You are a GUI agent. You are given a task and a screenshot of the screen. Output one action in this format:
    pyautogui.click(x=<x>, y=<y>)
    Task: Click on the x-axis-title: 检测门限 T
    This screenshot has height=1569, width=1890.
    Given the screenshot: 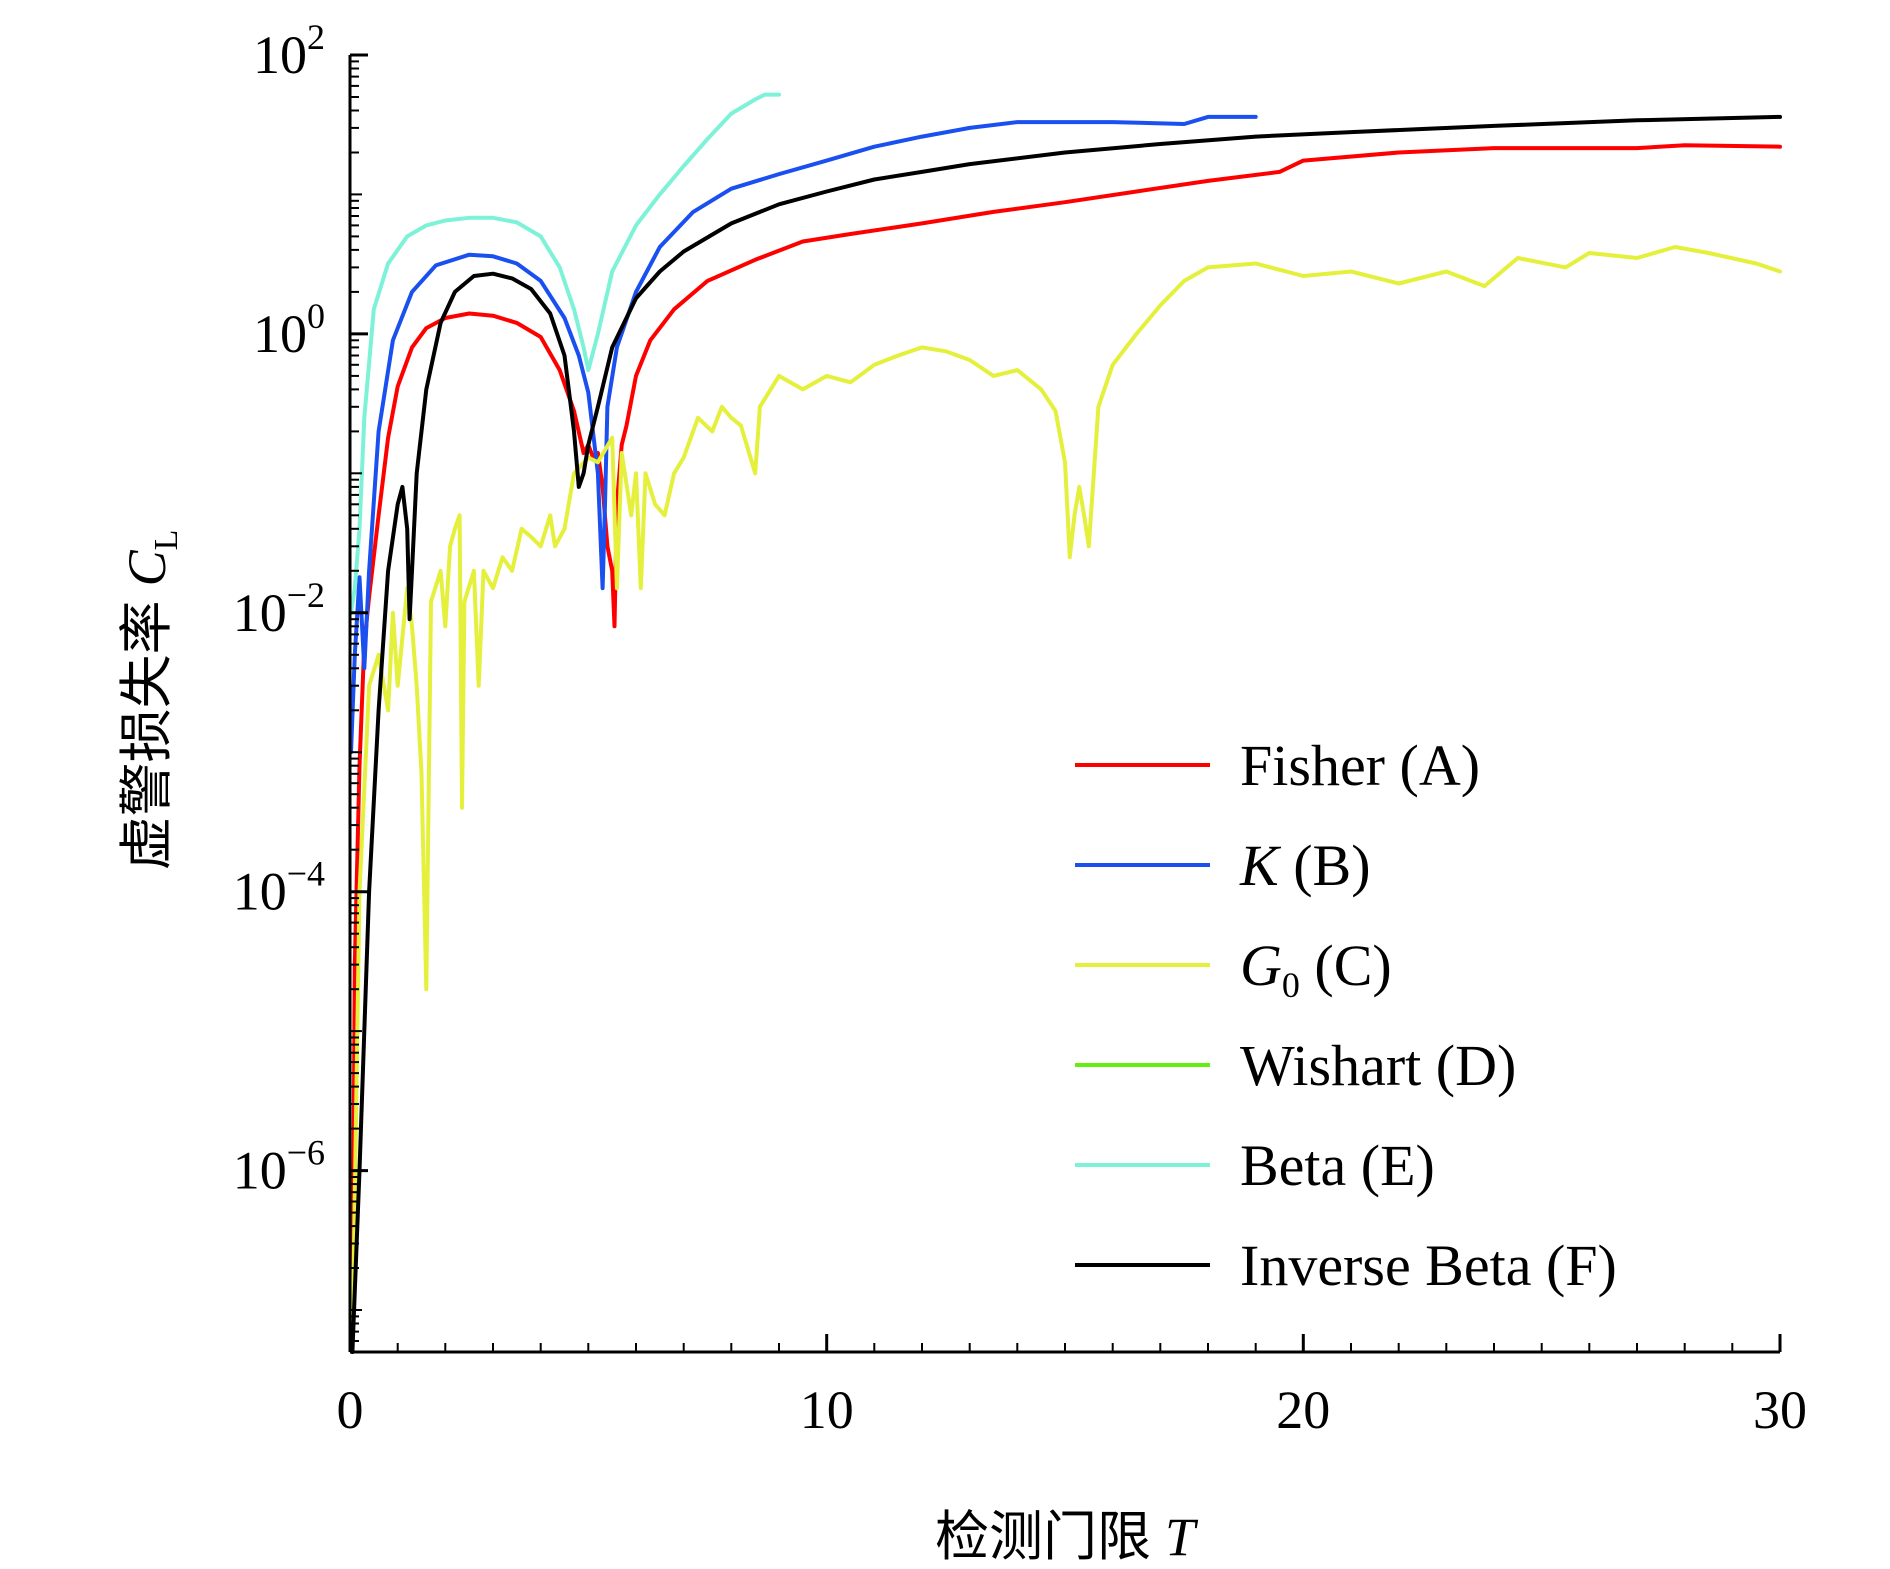 What is the action you would take?
    pyautogui.click(x=1067, y=1536)
    